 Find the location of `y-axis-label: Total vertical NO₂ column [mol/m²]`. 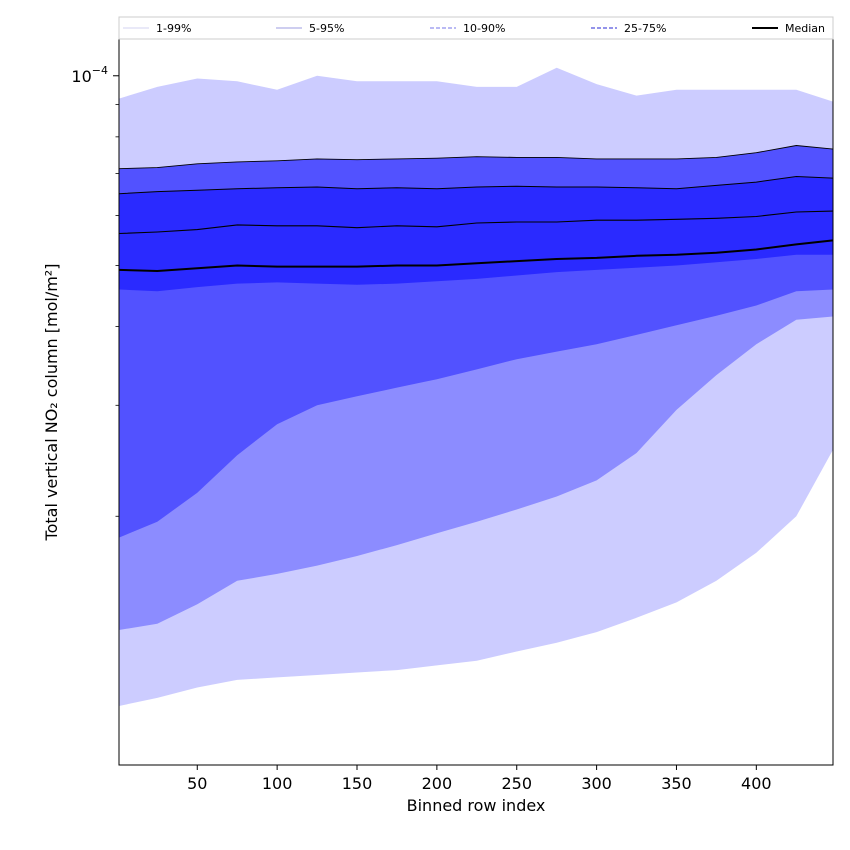

y-axis-label: Total vertical NO₂ column [mol/m²] is located at coordinates (51, 403).